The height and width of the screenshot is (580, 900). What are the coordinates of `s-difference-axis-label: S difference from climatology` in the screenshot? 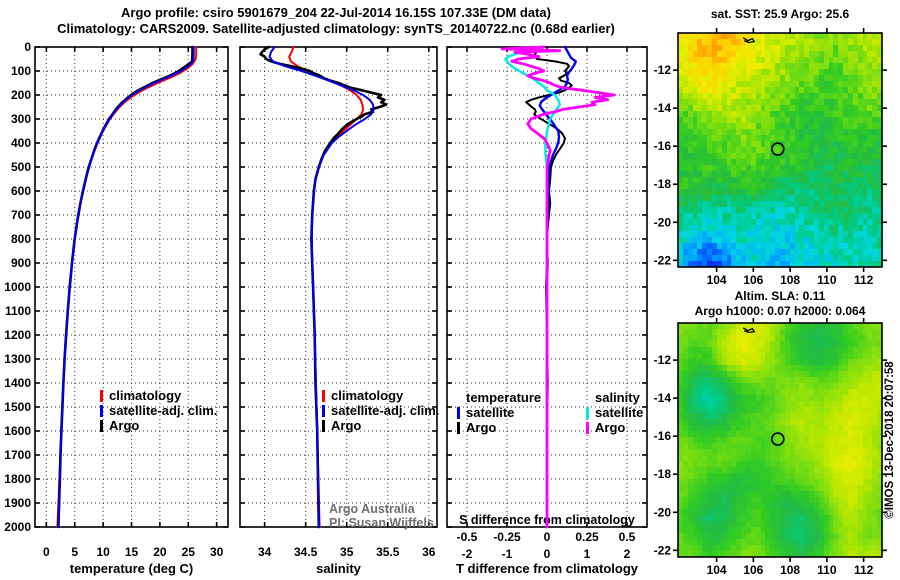 It's located at (547, 520).